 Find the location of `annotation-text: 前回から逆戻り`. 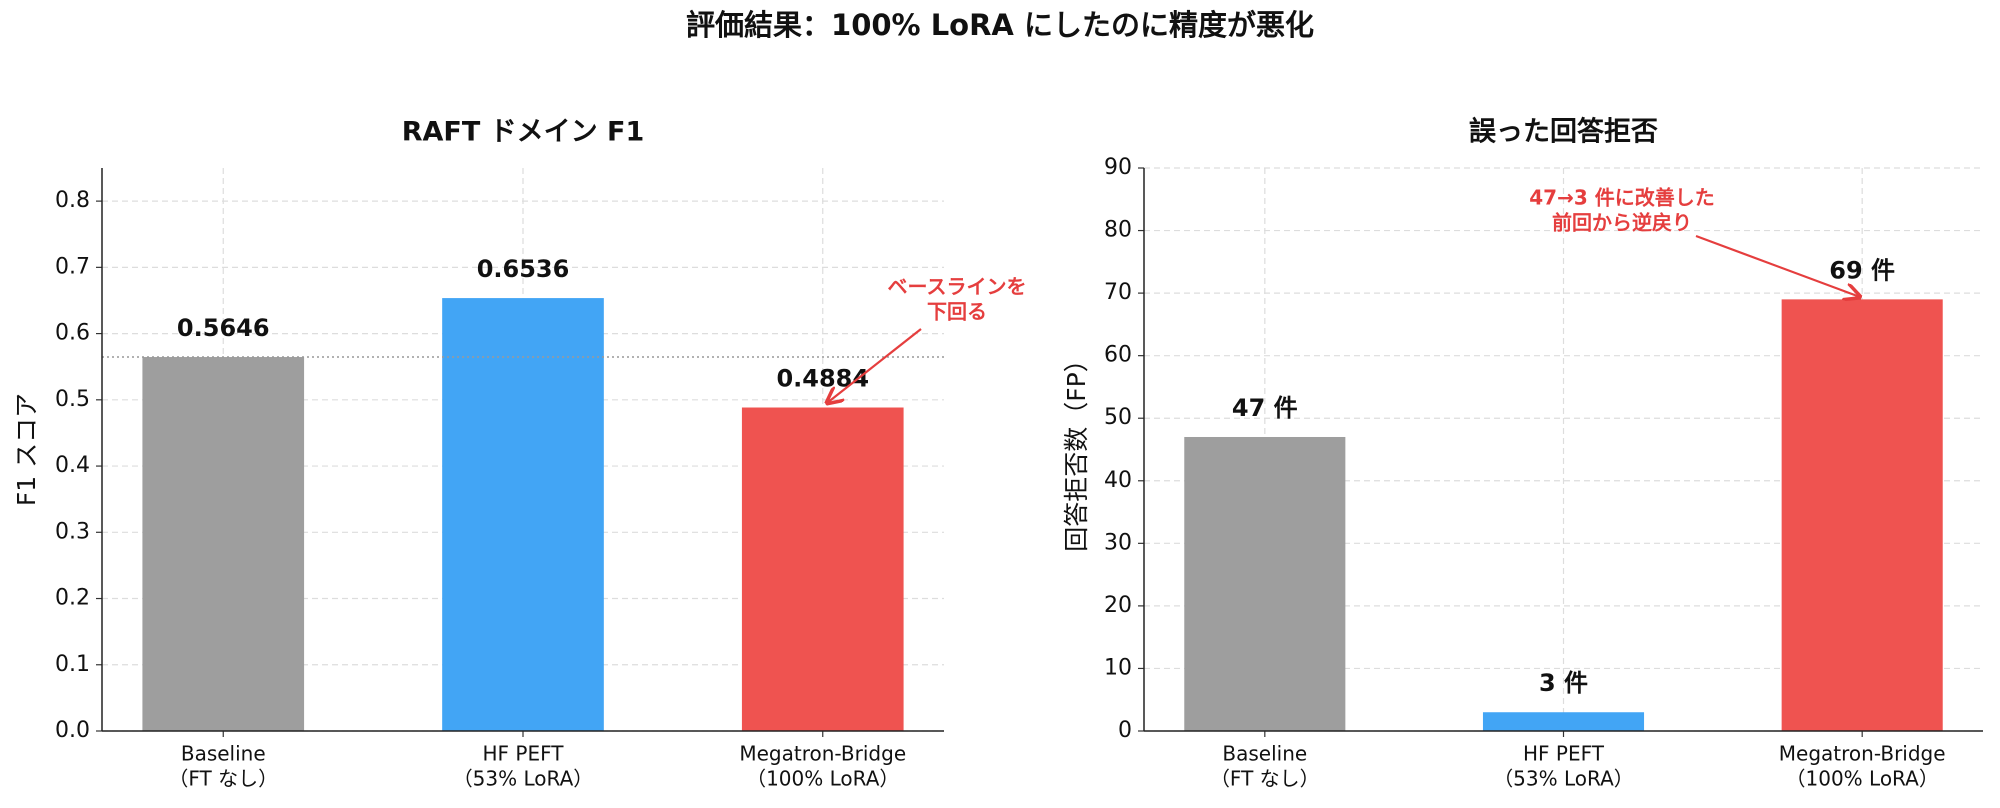

annotation-text: 前回から逆戻り is located at coordinates (1622, 223).